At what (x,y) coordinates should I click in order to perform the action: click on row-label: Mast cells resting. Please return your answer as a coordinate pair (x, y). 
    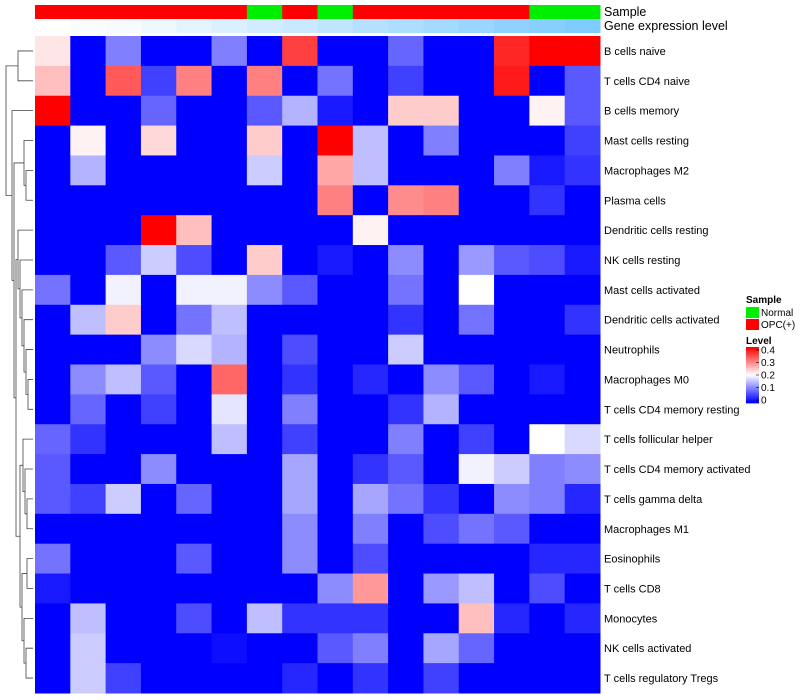
    Looking at the image, I should click on (646, 142).